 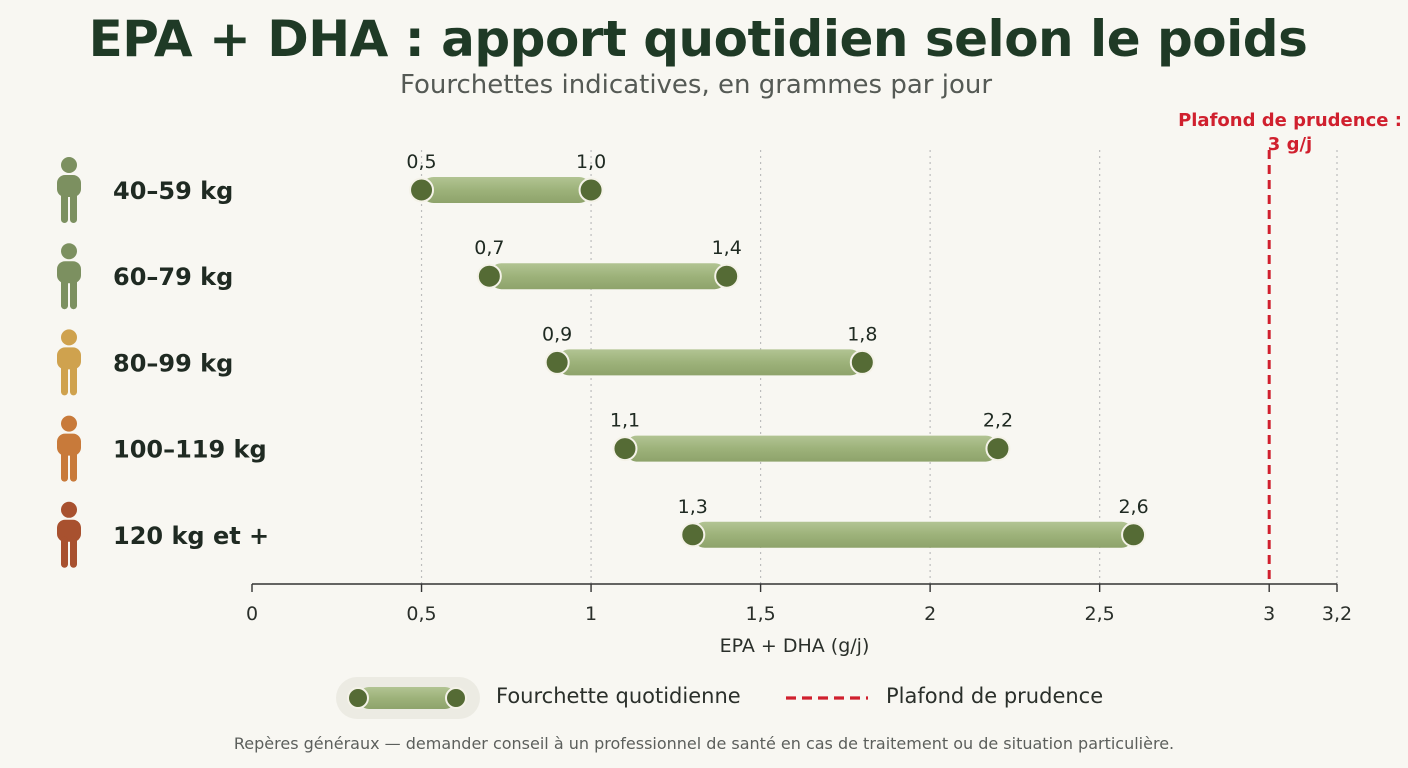 What do you see at coordinates (625, 421) in the screenshot?
I see `low-value-label: 1,1` at bounding box center [625, 421].